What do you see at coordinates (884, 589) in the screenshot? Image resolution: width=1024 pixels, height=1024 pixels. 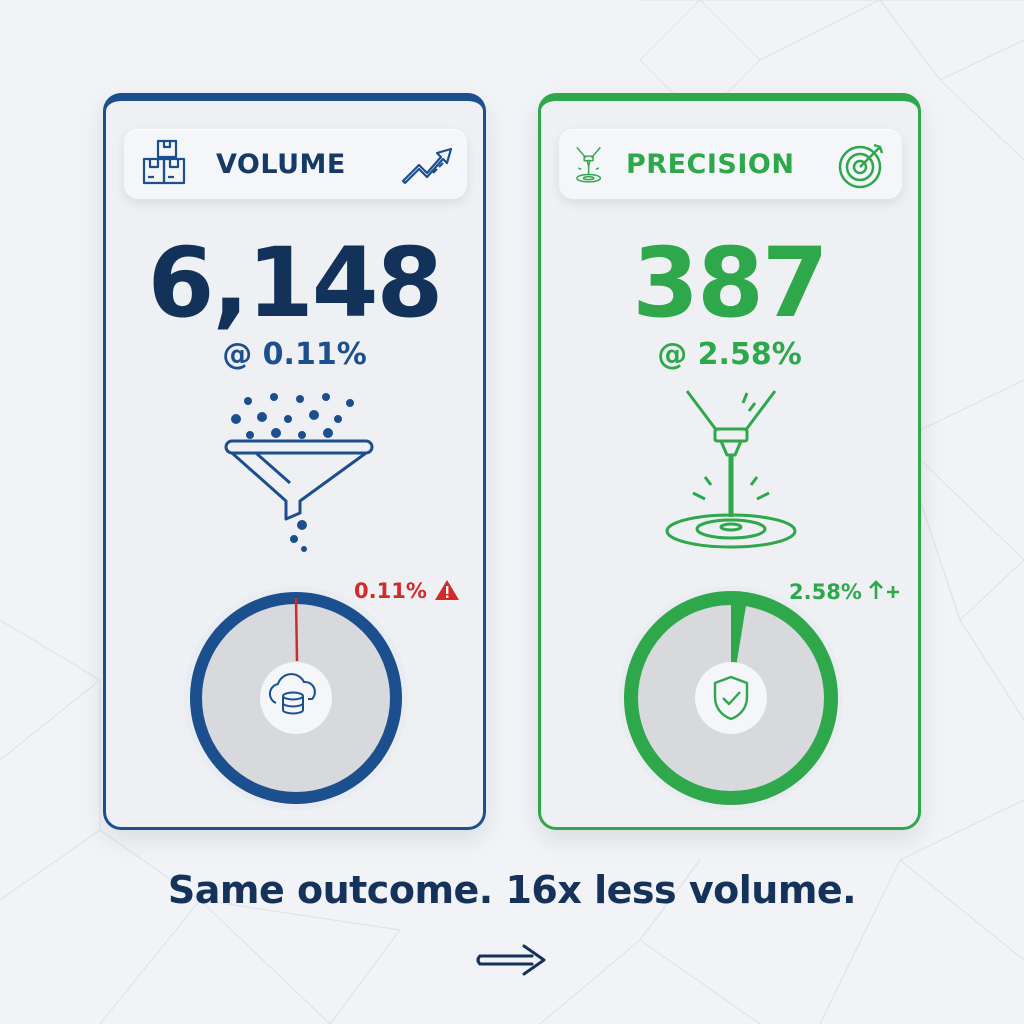 I see `arrow-up-plus-icon` at bounding box center [884, 589].